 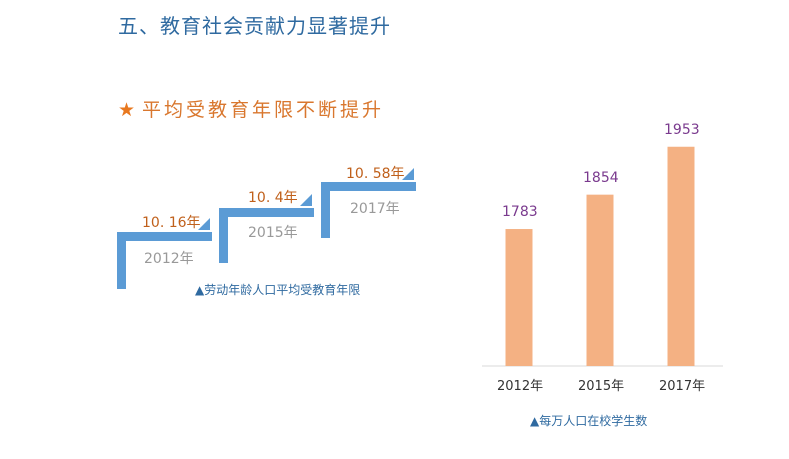 What do you see at coordinates (171, 223) in the screenshot?
I see `step-value-label: 10. 16年` at bounding box center [171, 223].